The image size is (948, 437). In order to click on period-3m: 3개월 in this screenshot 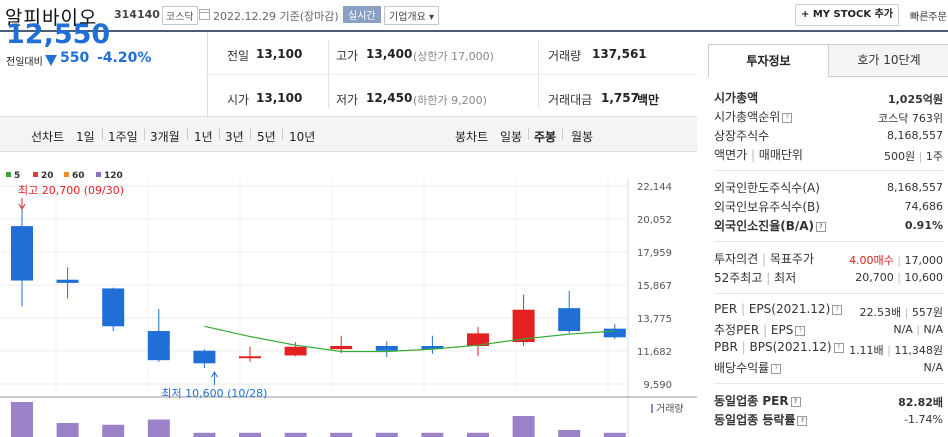, I will do `click(165, 137)`.